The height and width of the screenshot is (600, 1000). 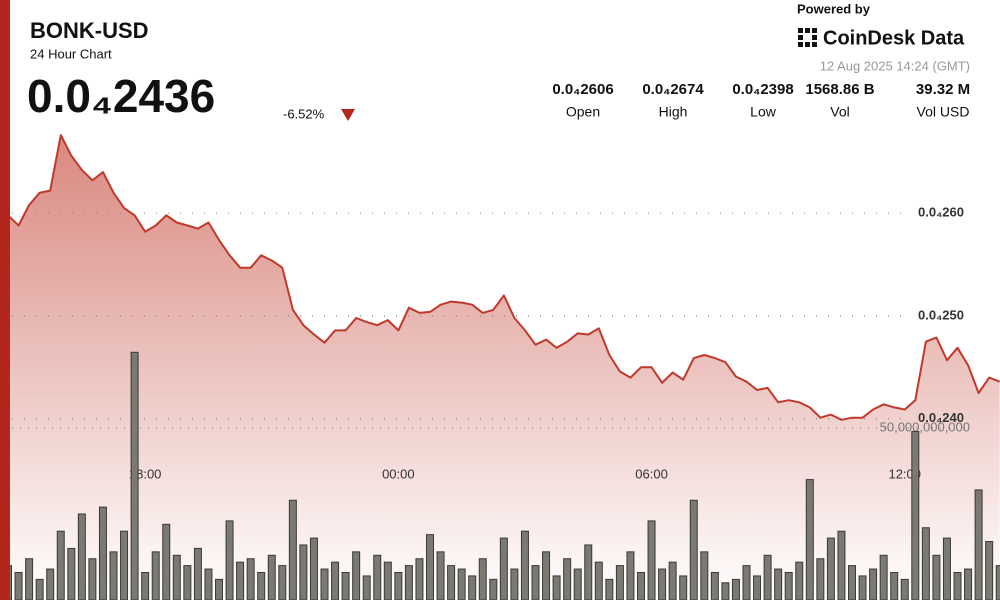 I want to click on y-tick-label: 0.0₄250, so click(x=941, y=314).